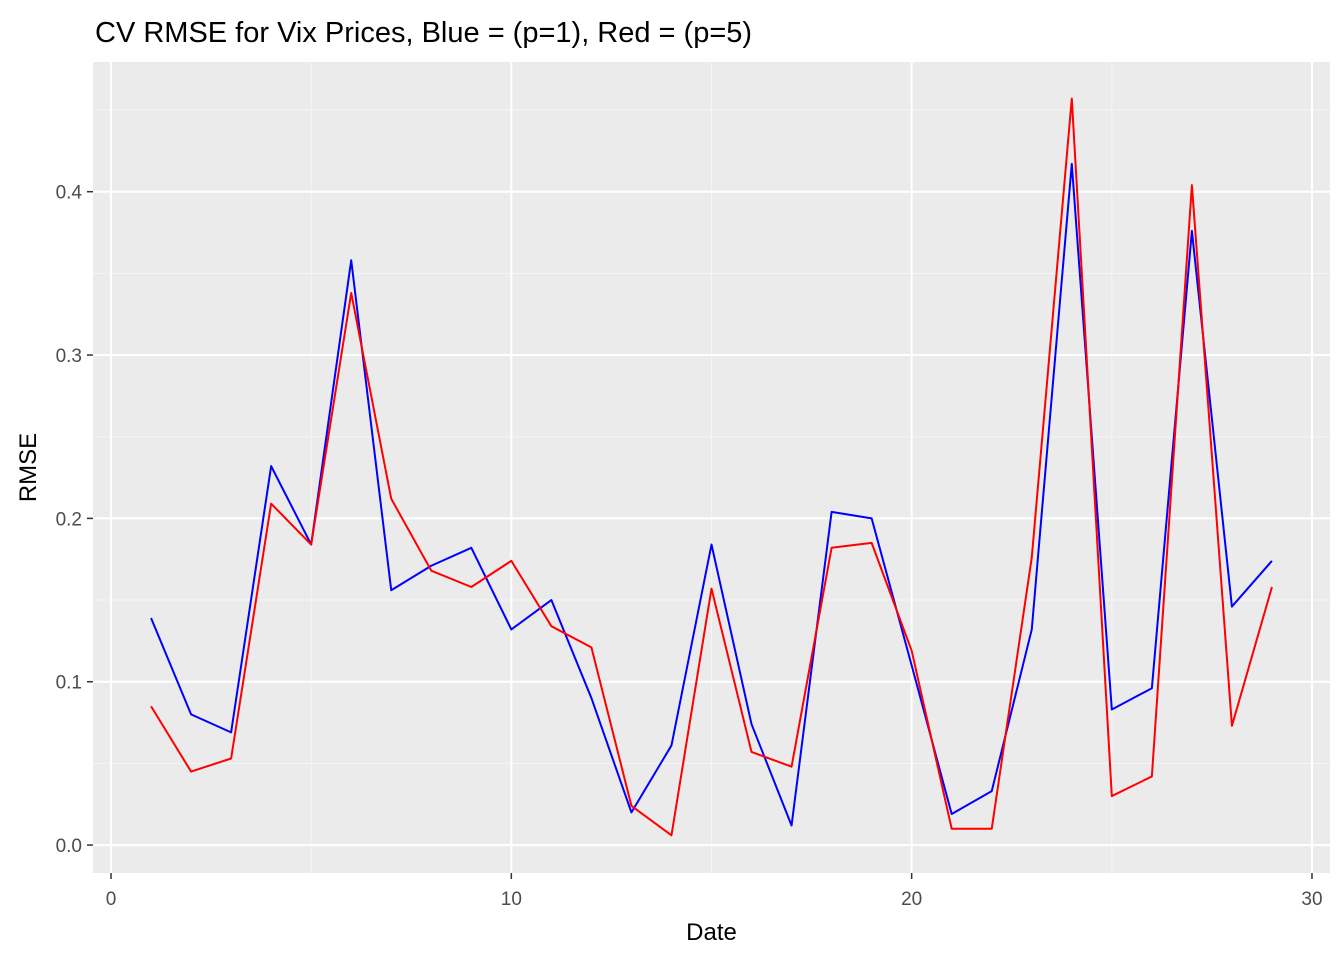  I want to click on y-tick-label: 0.2, so click(69, 519).